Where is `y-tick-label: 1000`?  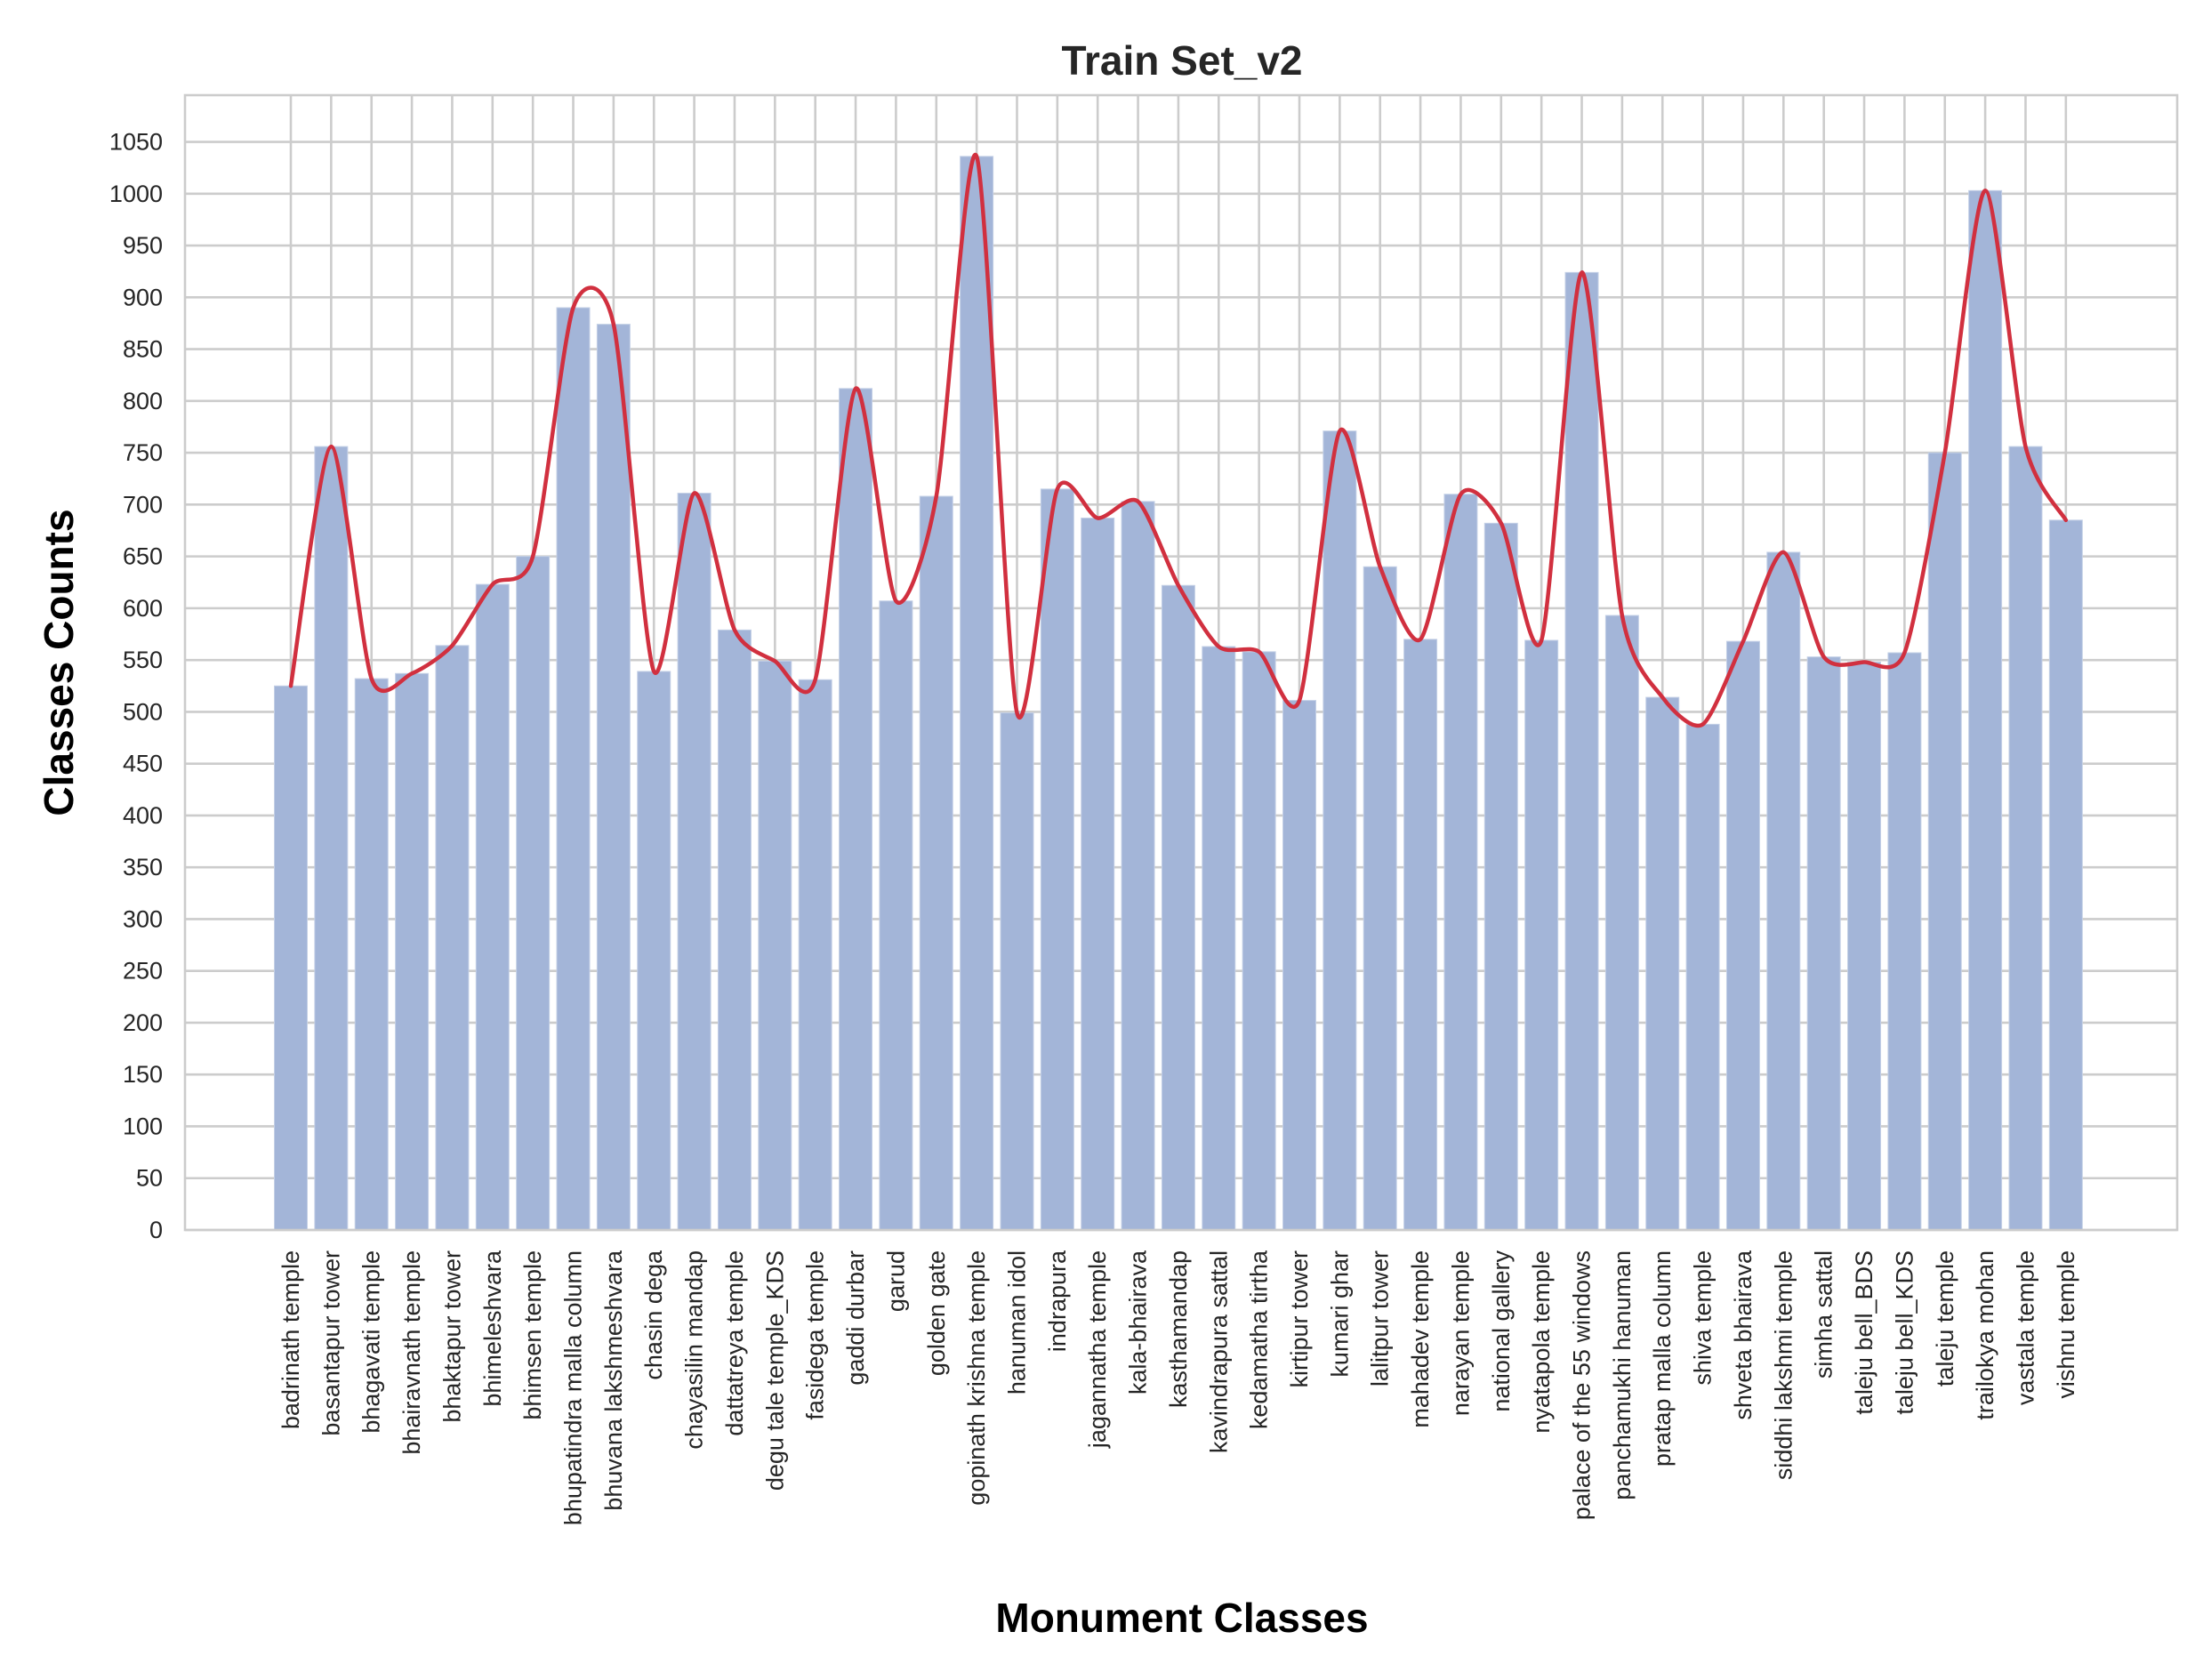 y-tick-label: 1000 is located at coordinates (136, 194).